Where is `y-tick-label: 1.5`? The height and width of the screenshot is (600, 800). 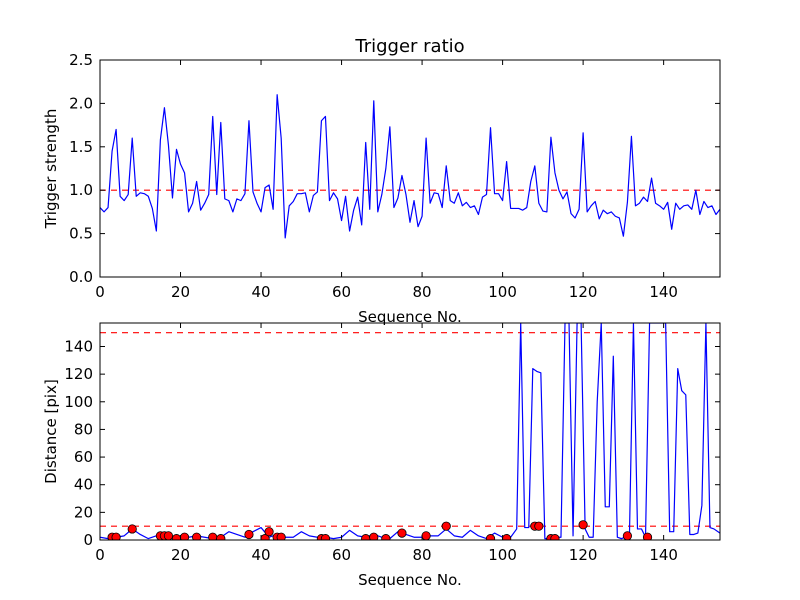 y-tick-label: 1.5 is located at coordinates (81, 147).